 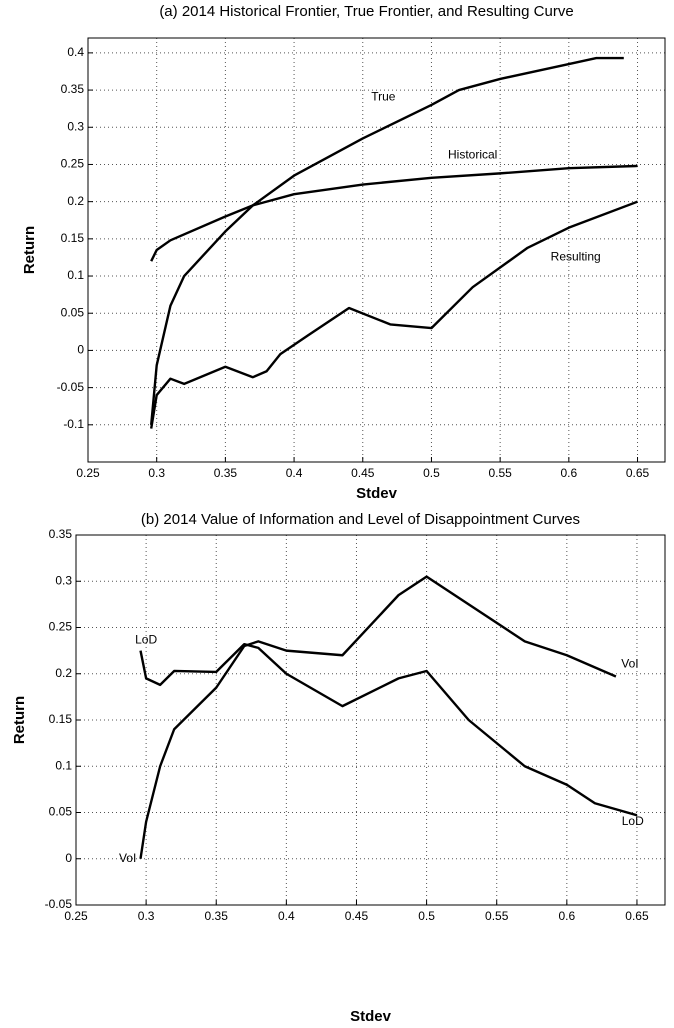 I want to click on annotation: True, so click(x=383, y=97).